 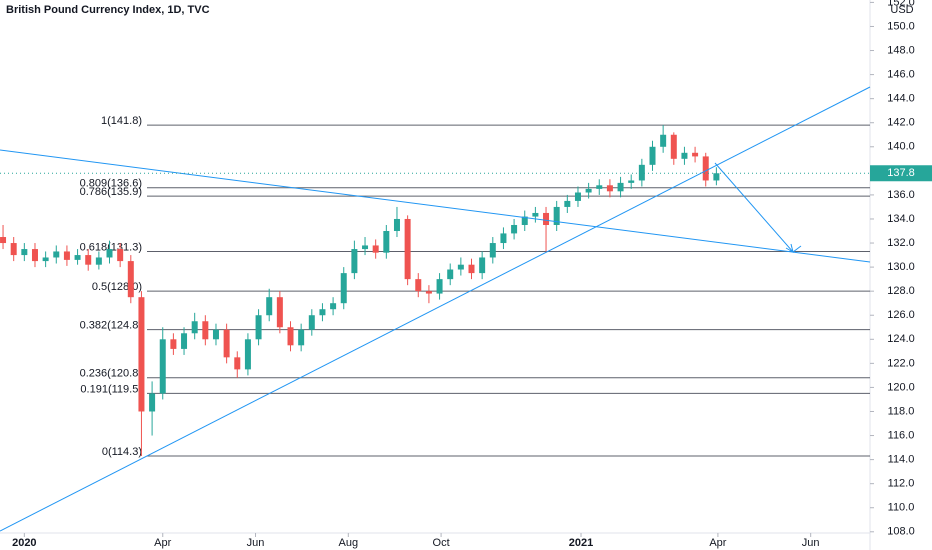 I want to click on y-tick-label: 110.0, so click(x=901, y=508).